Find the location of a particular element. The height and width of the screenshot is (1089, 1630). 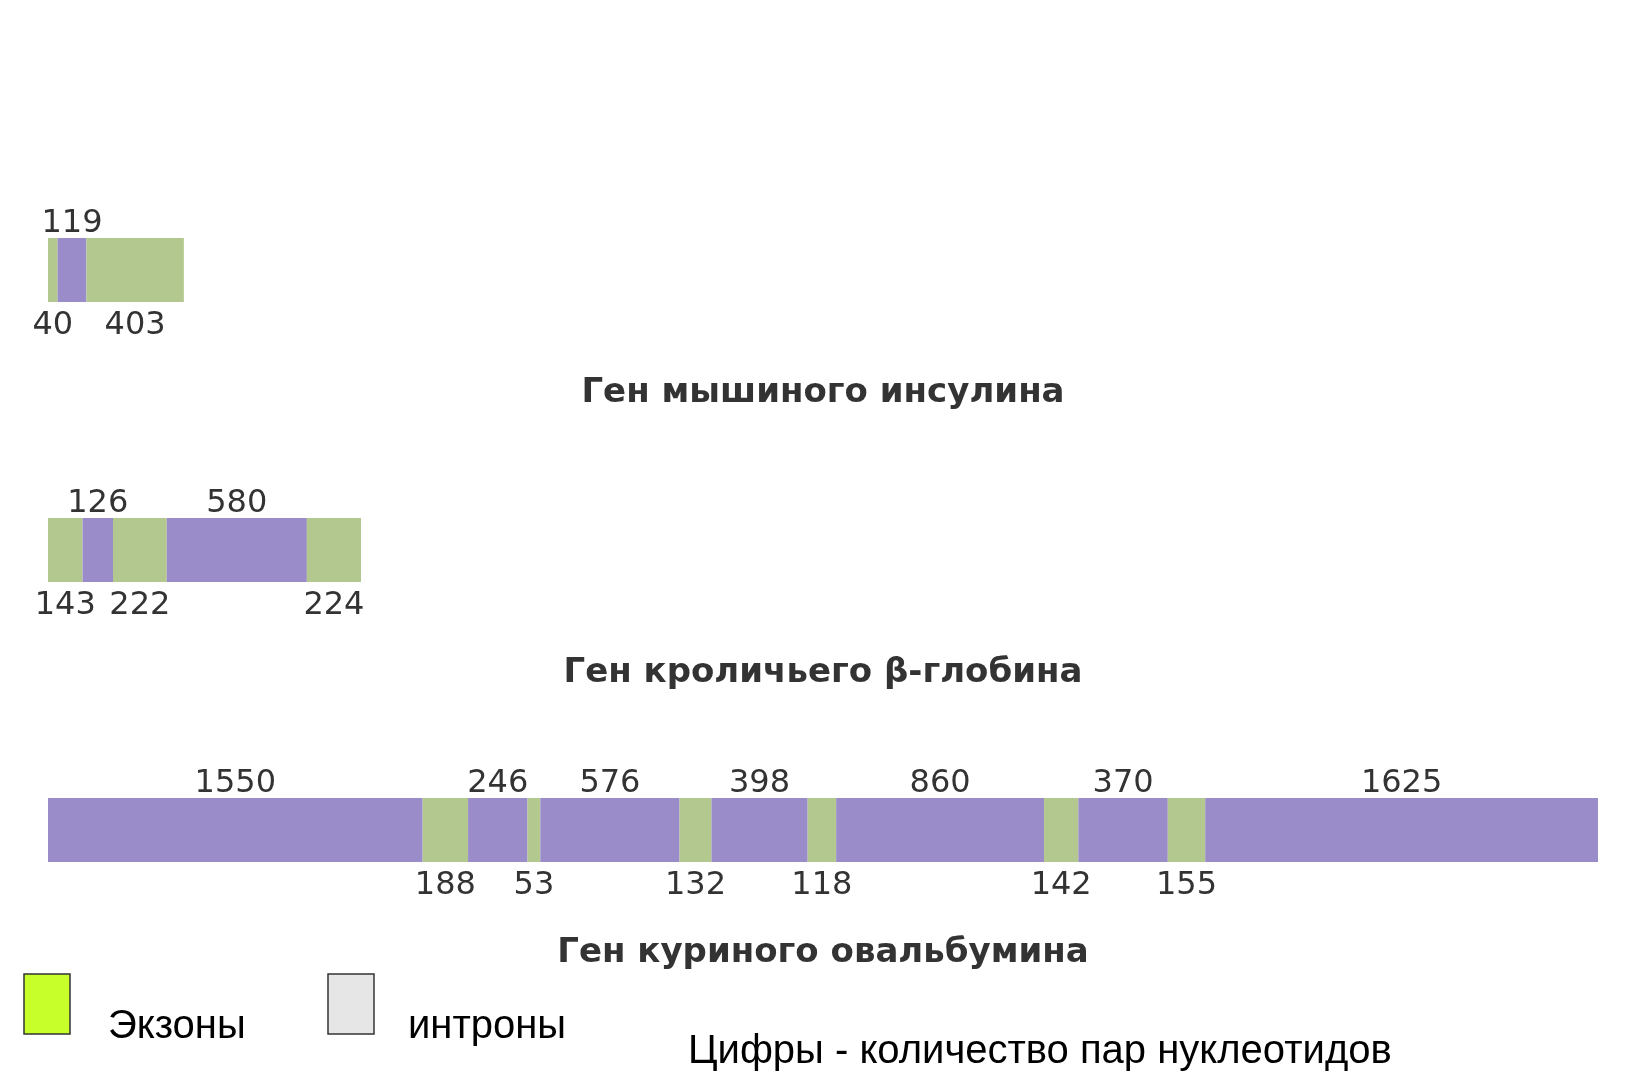

data-label: 132 is located at coordinates (695, 883).